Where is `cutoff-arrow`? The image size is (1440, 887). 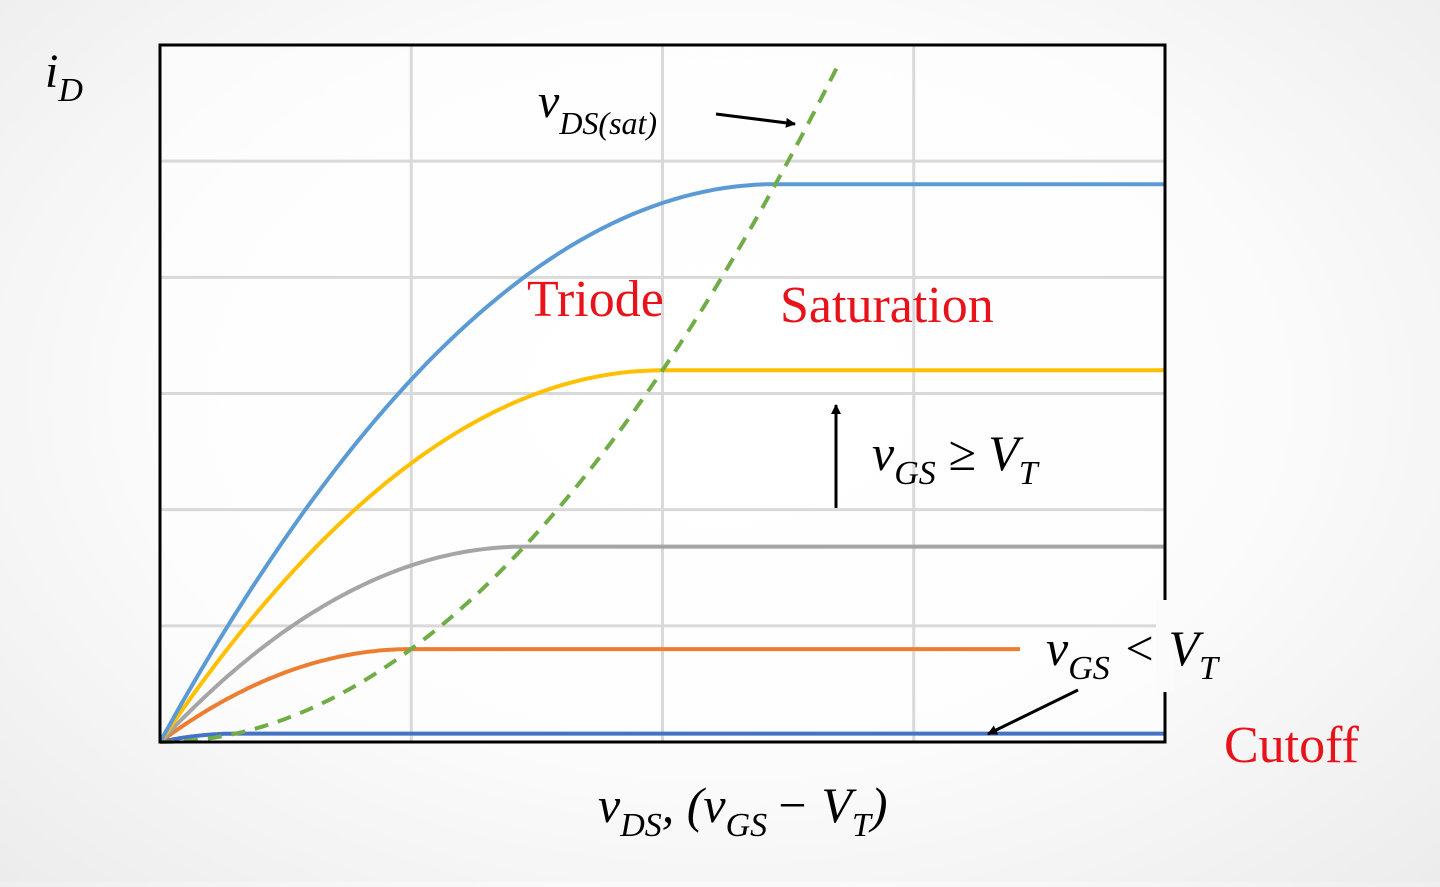
cutoff-arrow is located at coordinates (1033, 712).